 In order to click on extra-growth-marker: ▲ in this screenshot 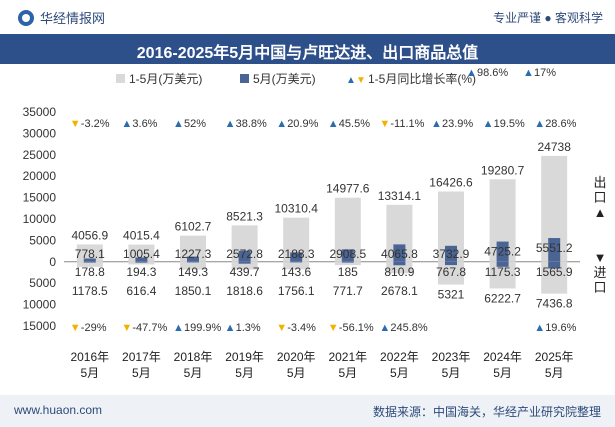, I will do `click(471, 73)`.